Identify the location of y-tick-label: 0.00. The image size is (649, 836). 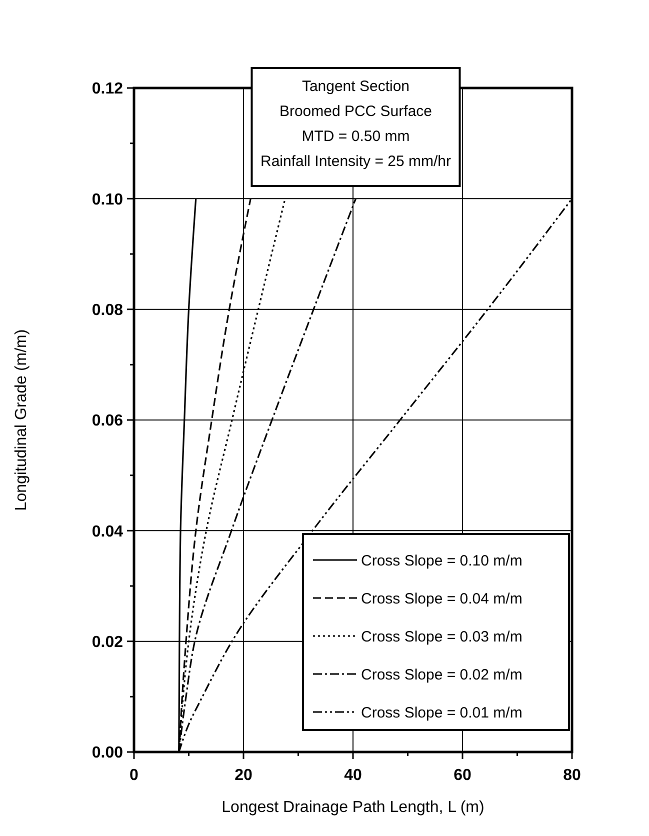
(108, 753).